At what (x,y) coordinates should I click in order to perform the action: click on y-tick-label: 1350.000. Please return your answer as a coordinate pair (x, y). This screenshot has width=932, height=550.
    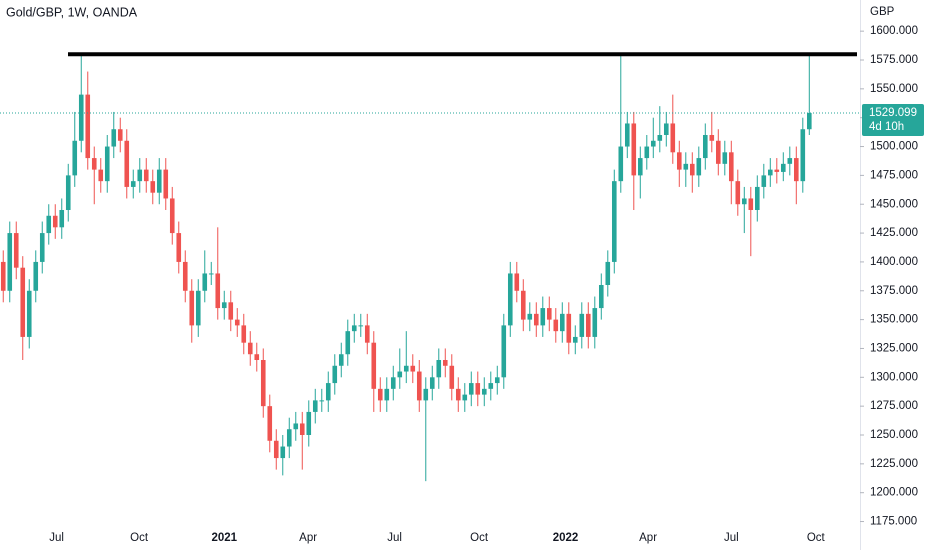
    Looking at the image, I should click on (894, 320).